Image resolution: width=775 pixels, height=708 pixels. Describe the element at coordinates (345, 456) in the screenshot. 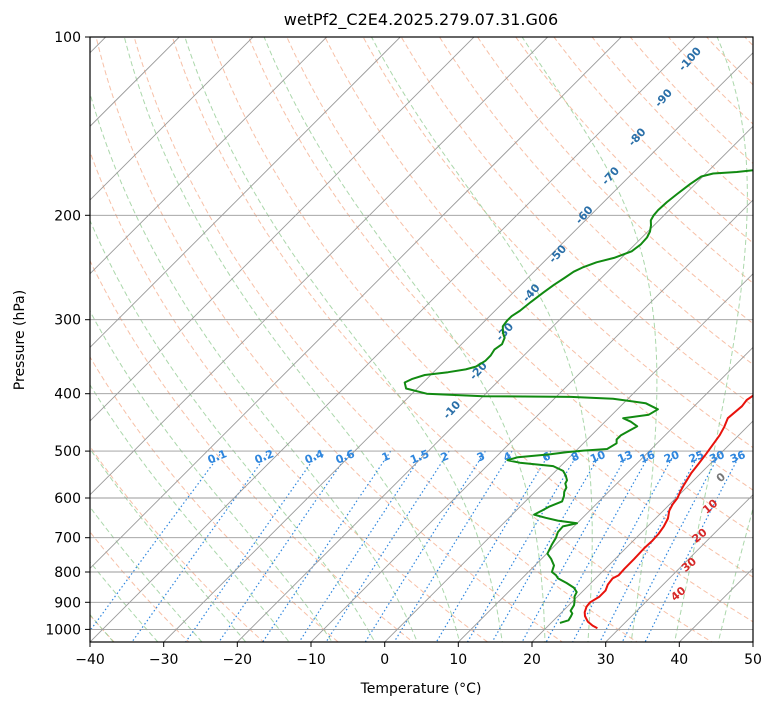

I see `mixing-ratio-label: 0.6` at that location.